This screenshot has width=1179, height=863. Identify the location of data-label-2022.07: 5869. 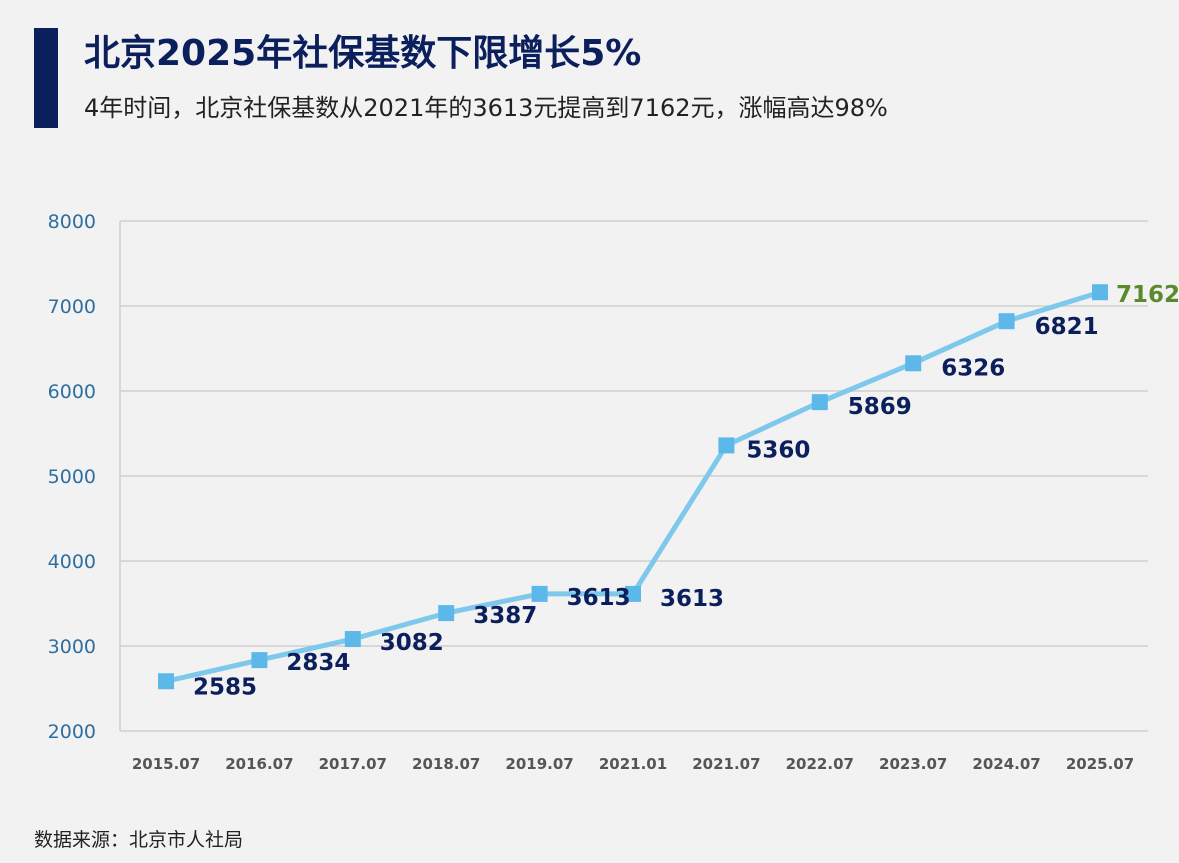
(880, 407).